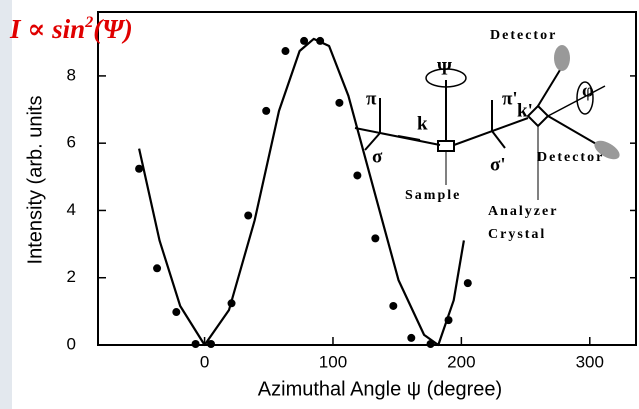 This screenshot has height=409, width=639. Describe the element at coordinates (588, 90) in the screenshot. I see `inset-symbol: φ` at that location.